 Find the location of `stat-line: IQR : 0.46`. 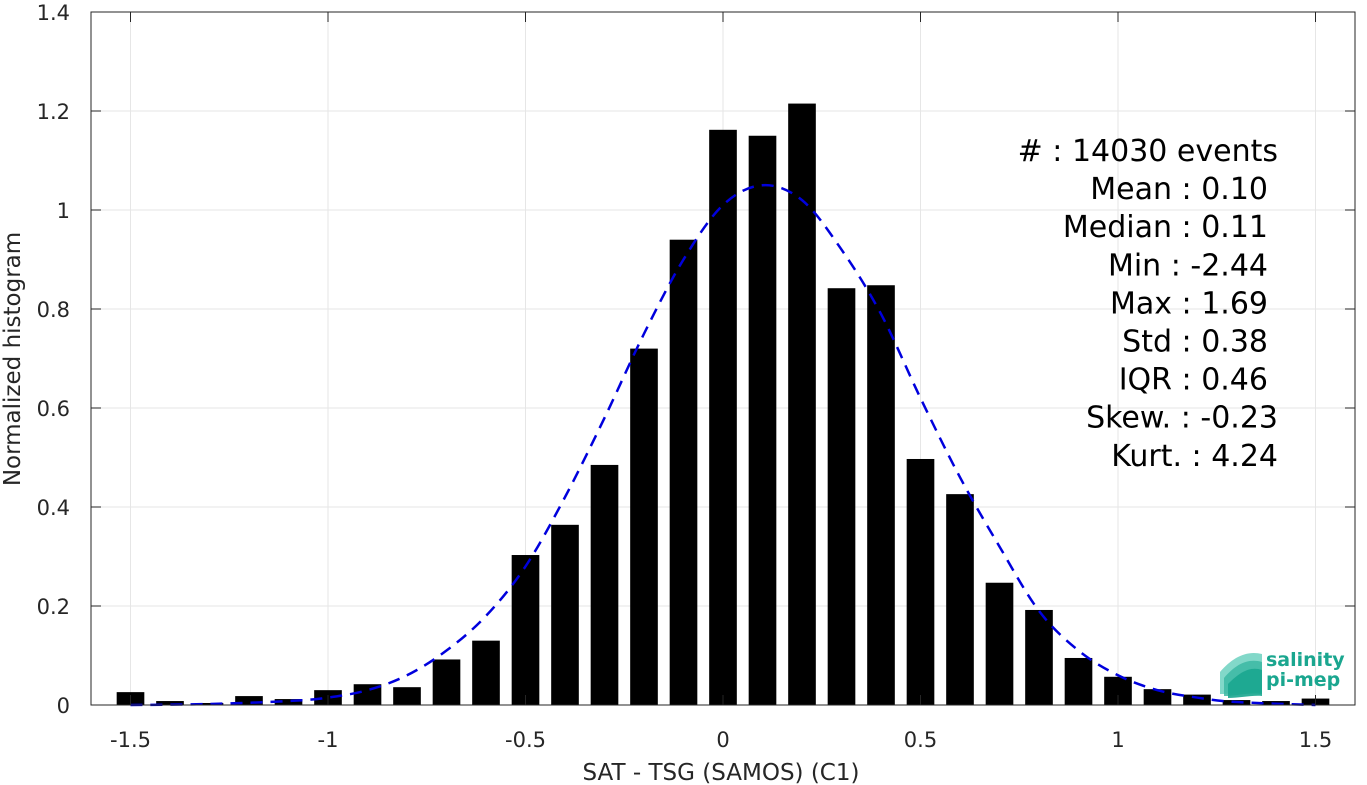

stat-line: IQR : 0.46 is located at coordinates (1193, 380).